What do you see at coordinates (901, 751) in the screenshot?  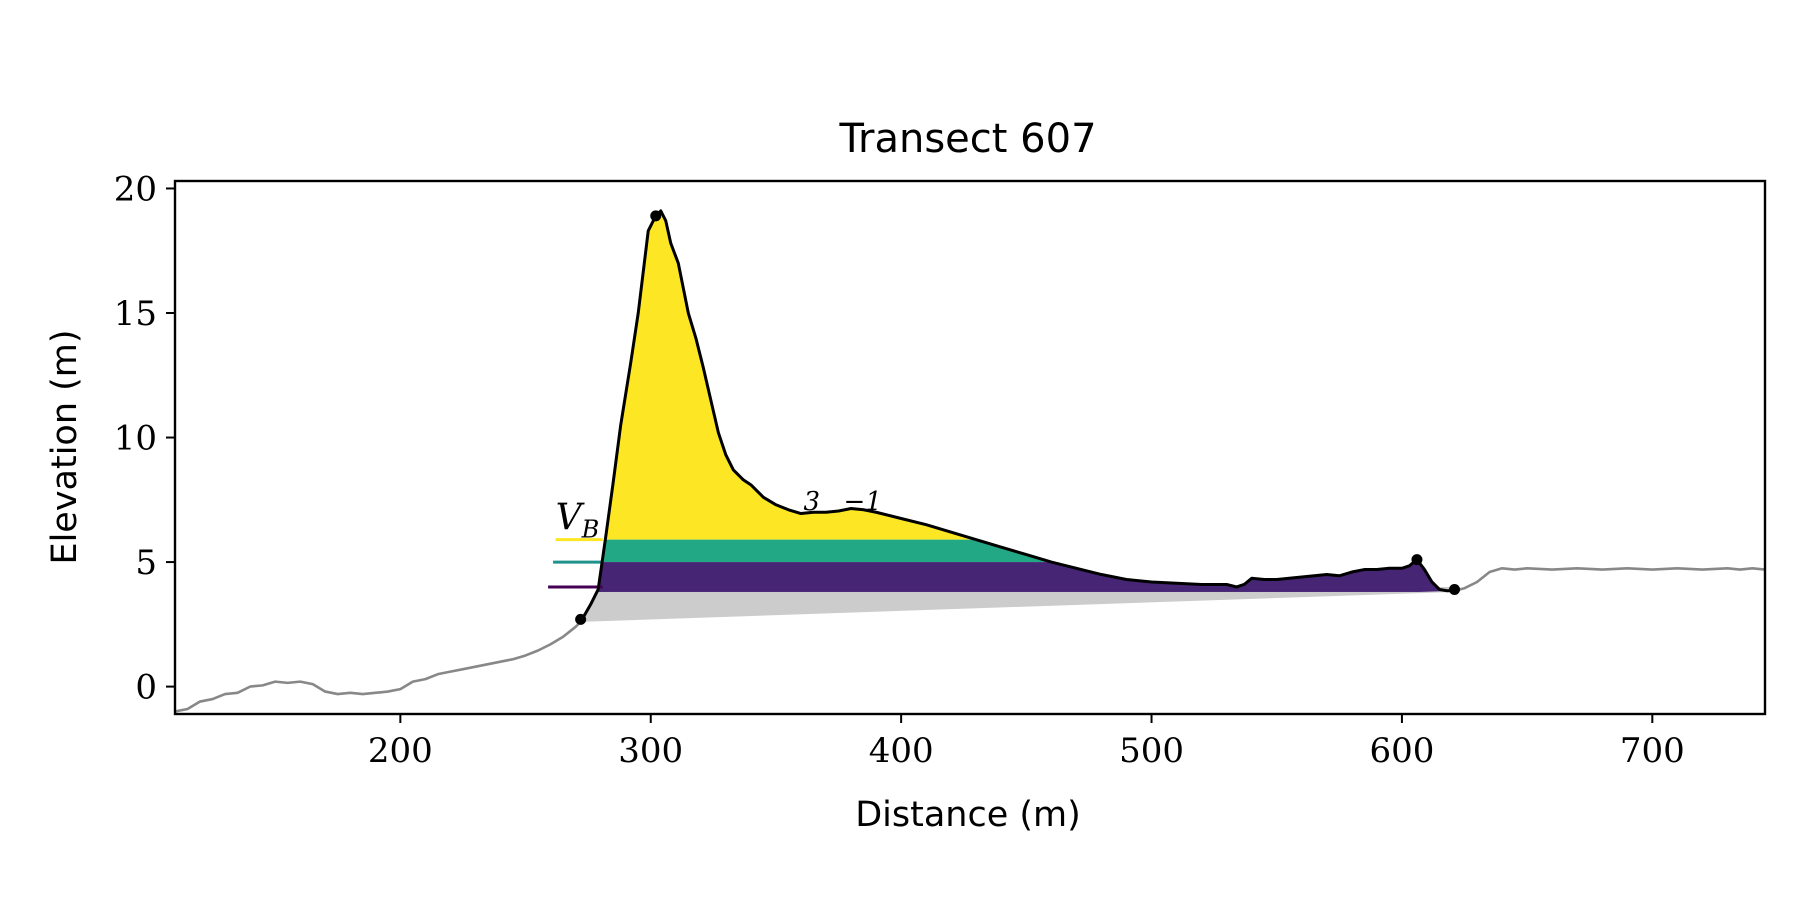 I see `x-tick-label-2: 400` at bounding box center [901, 751].